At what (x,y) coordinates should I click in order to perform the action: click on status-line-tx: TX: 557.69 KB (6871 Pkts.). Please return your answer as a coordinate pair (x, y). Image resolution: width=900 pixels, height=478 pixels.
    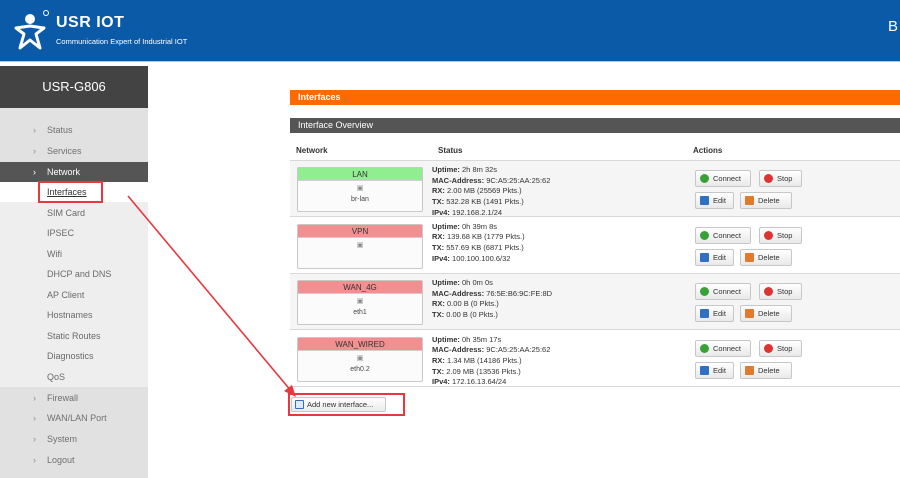
    Looking at the image, I should click on (478, 248).